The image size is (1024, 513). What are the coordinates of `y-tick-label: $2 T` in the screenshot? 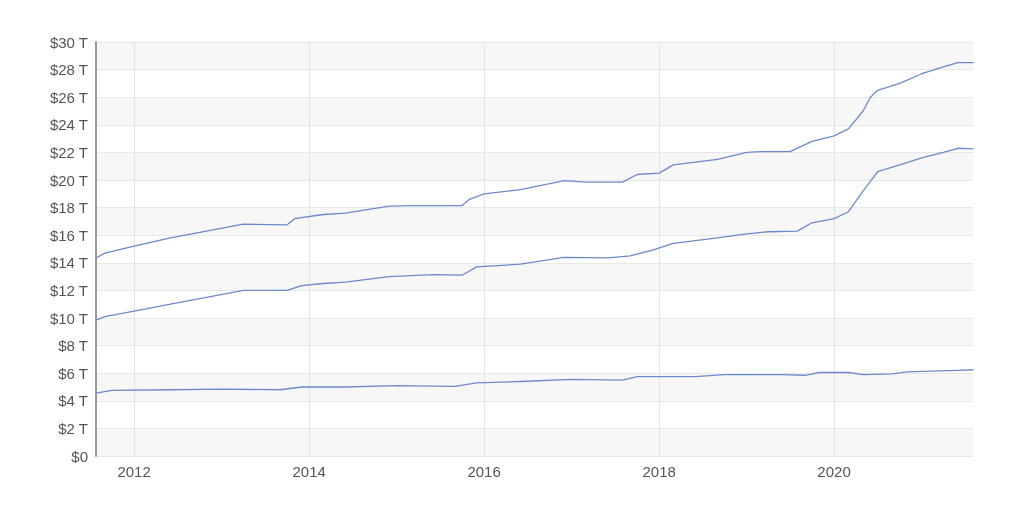 It's located at (73, 428).